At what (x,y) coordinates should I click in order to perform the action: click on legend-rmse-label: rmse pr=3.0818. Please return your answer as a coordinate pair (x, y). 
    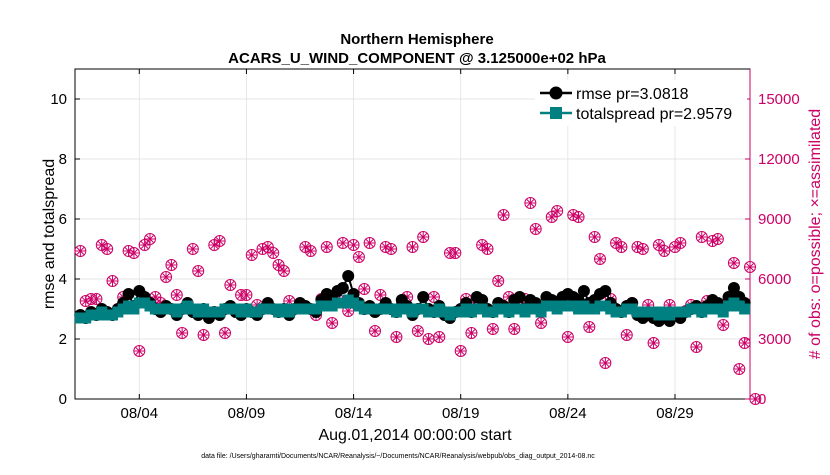
    Looking at the image, I should click on (632, 94).